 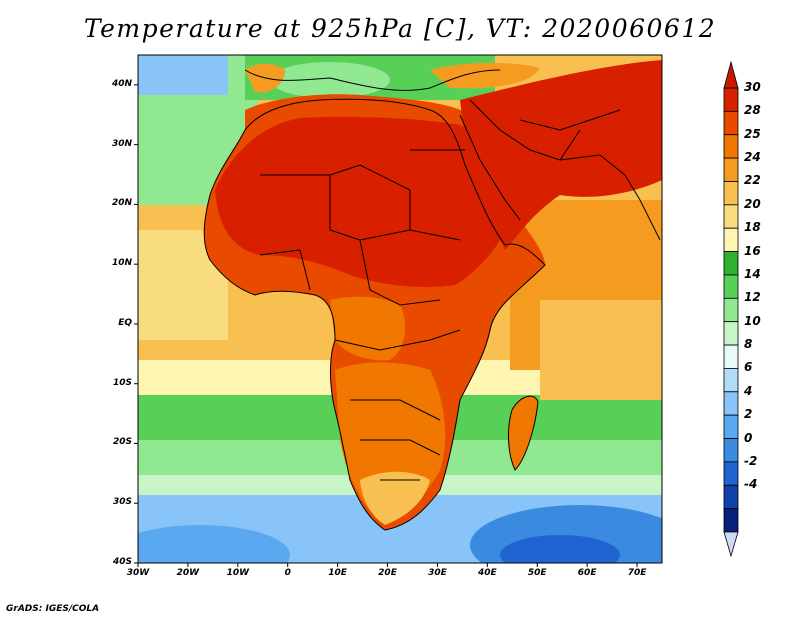 What do you see at coordinates (122, 562) in the screenshot?
I see `lat-label: 40S` at bounding box center [122, 562].